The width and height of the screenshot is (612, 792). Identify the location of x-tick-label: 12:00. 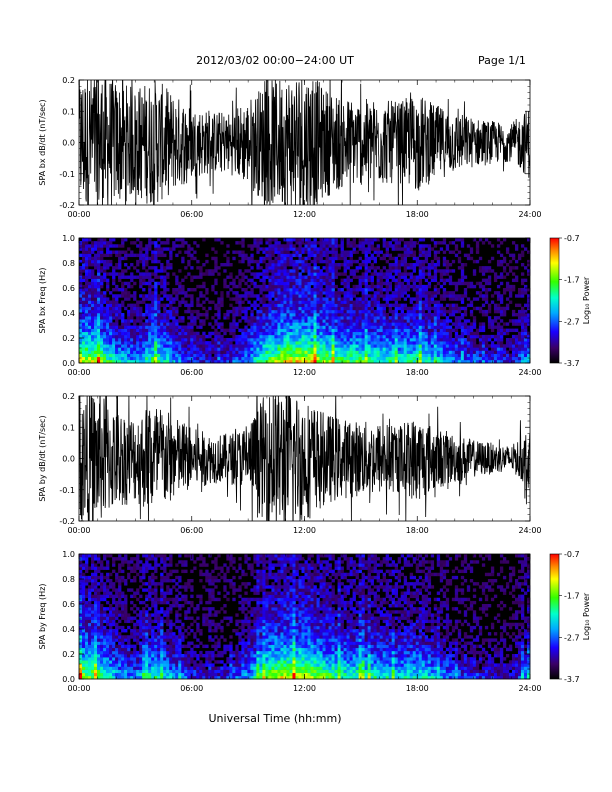
(304, 372).